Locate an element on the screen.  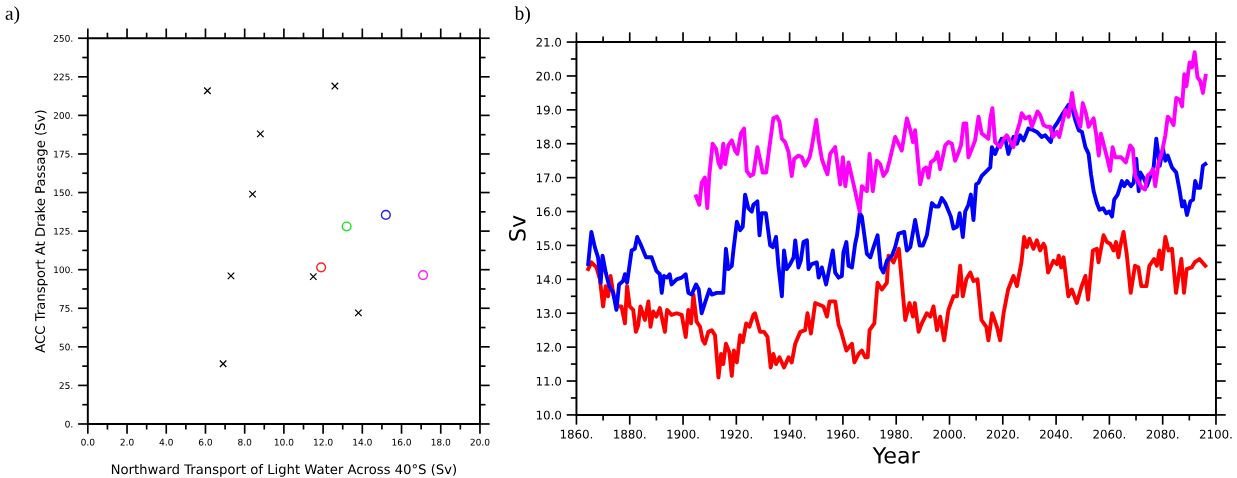
chart-title: a) is located at coordinates (12, 15).